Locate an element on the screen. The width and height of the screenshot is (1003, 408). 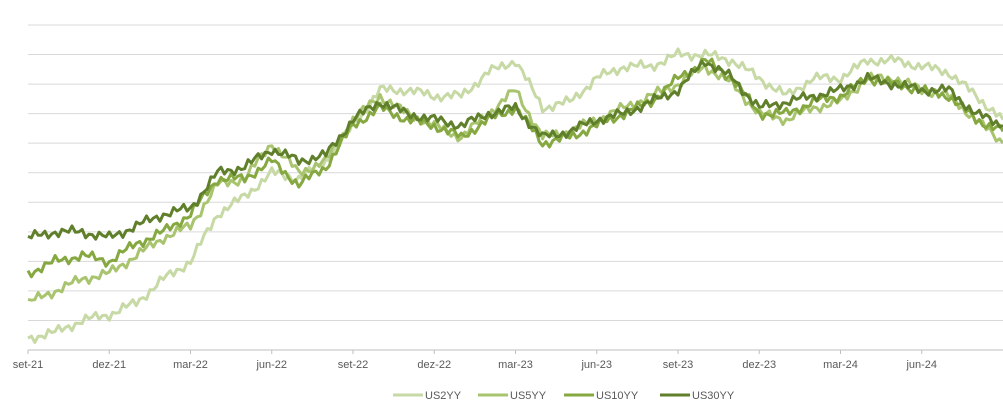
chart-legend: US2YY US5YY US10YY US30YY is located at coordinates (564, 396).